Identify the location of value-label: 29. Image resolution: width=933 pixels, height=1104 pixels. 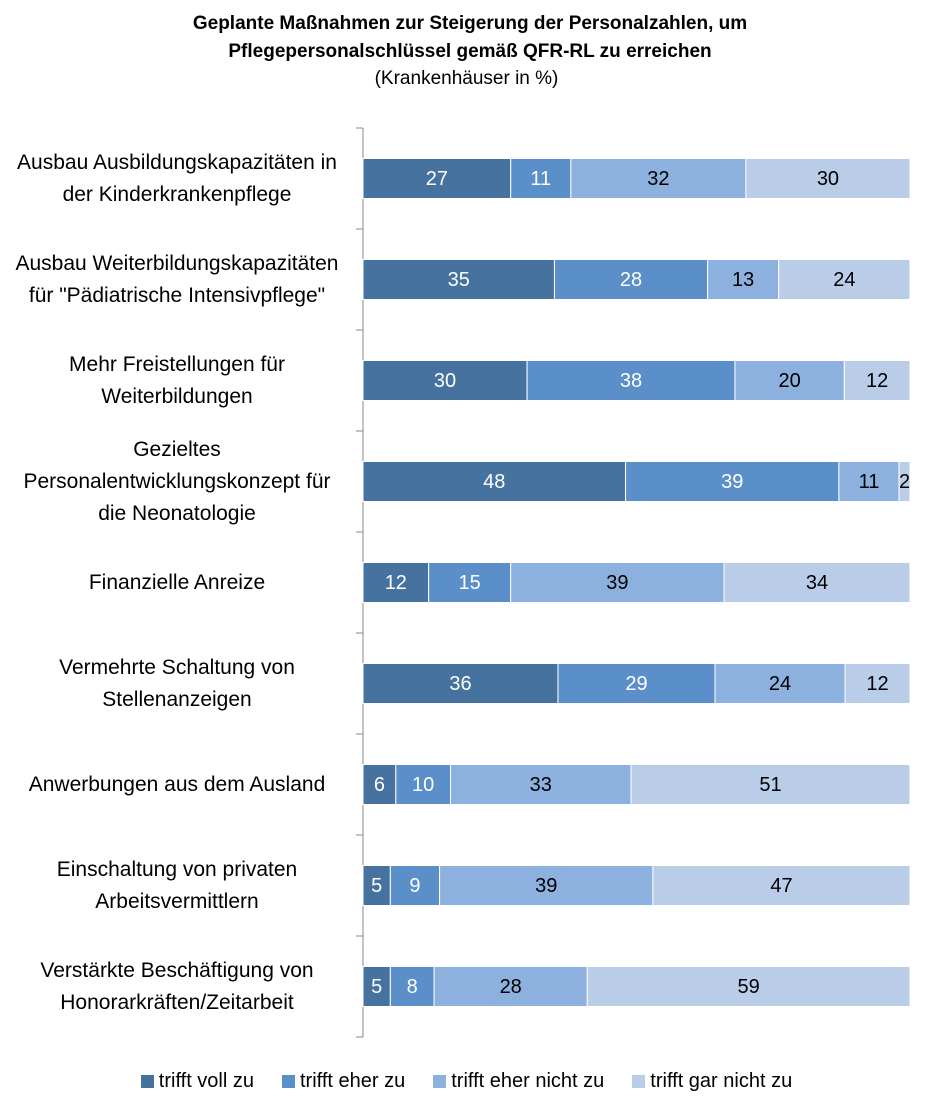
(636, 684).